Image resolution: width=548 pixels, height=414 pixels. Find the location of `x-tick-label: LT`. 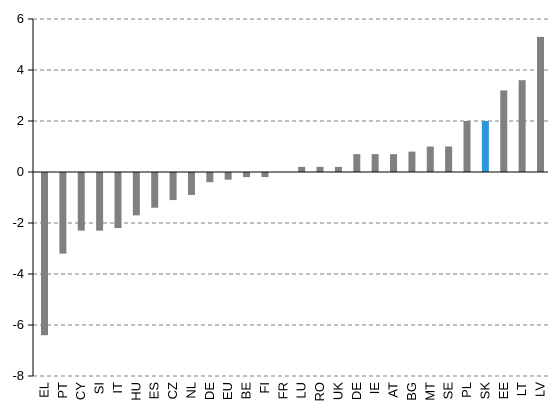

x-tick-label: LT is located at coordinates (521, 389).